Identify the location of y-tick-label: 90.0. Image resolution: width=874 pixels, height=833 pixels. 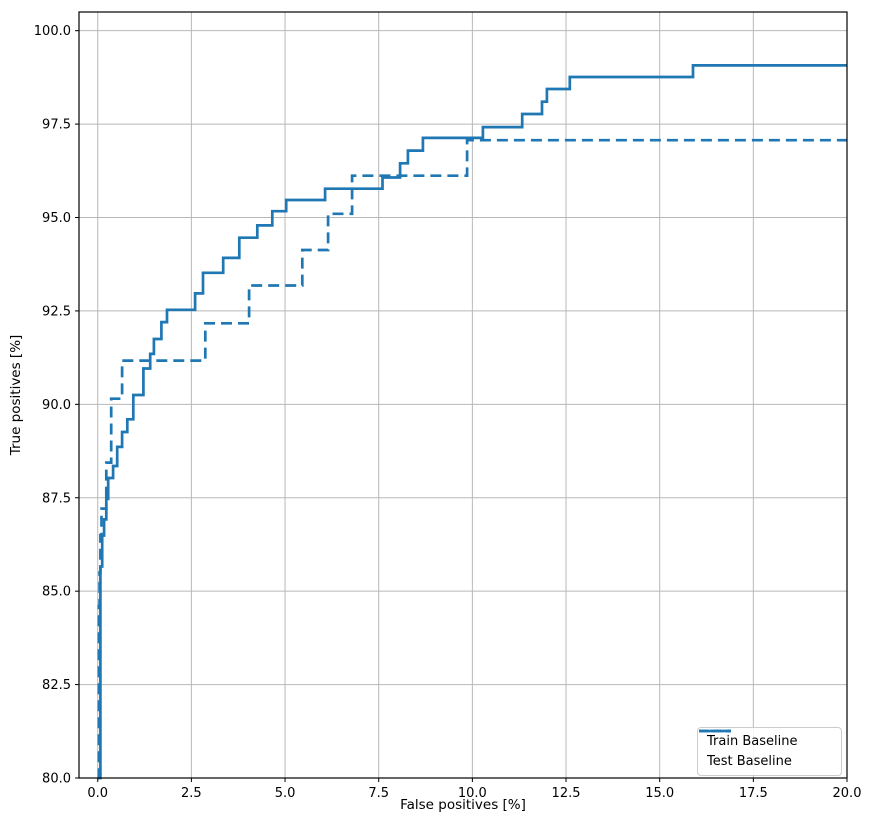
(56, 405).